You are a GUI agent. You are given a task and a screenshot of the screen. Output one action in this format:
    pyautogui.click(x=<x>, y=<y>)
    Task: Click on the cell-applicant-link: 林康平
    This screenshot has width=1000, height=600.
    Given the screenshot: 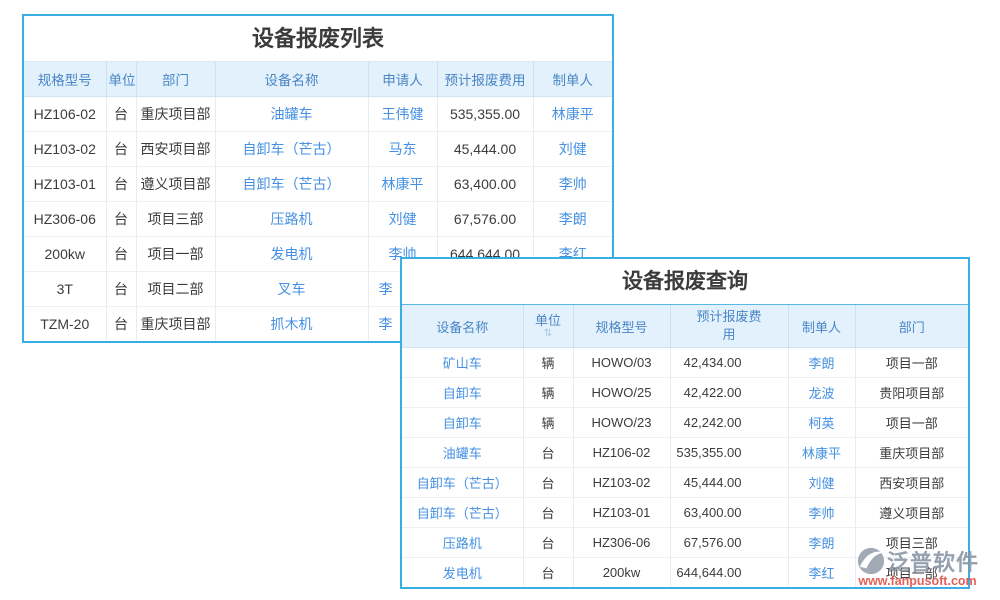 What is the action you would take?
    pyautogui.click(x=403, y=184)
    